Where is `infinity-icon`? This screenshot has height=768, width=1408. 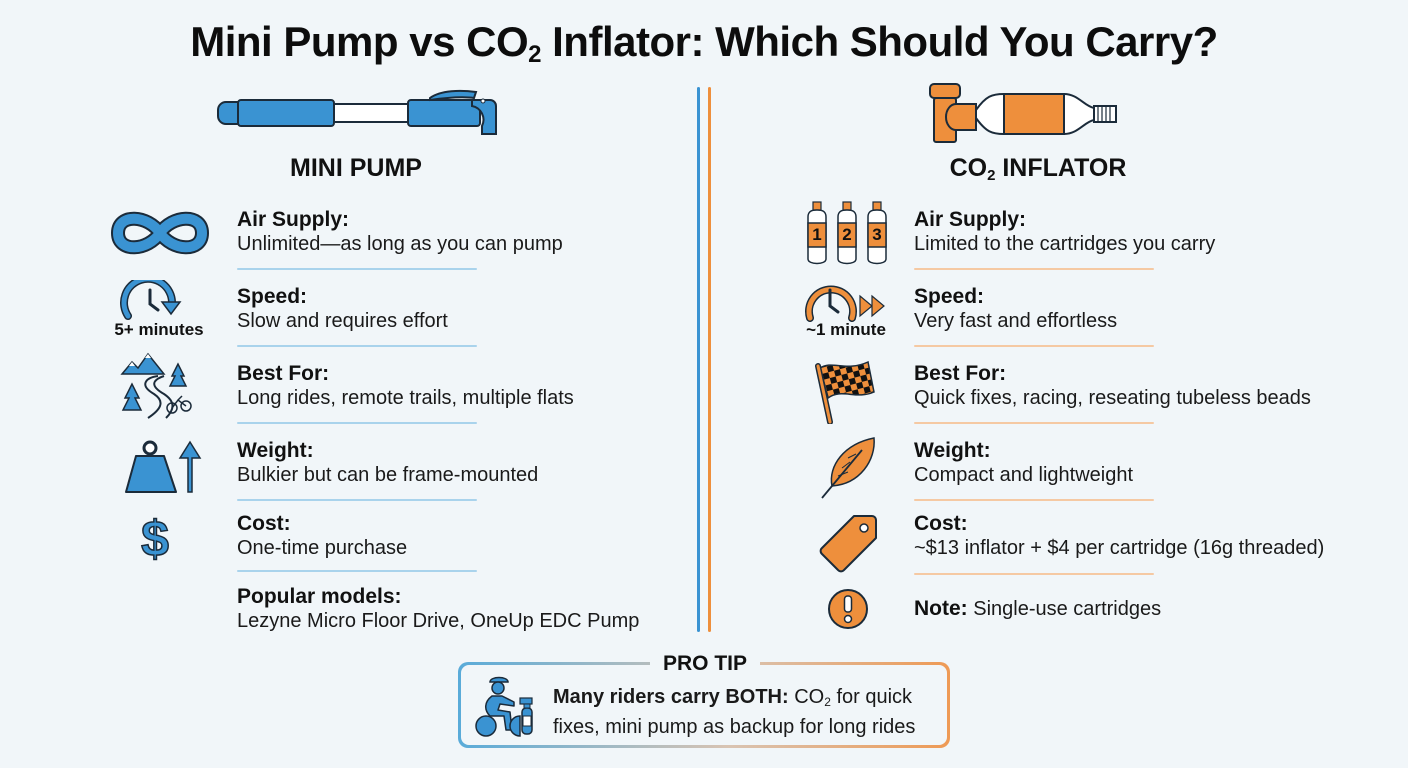 infinity-icon is located at coordinates (160, 233).